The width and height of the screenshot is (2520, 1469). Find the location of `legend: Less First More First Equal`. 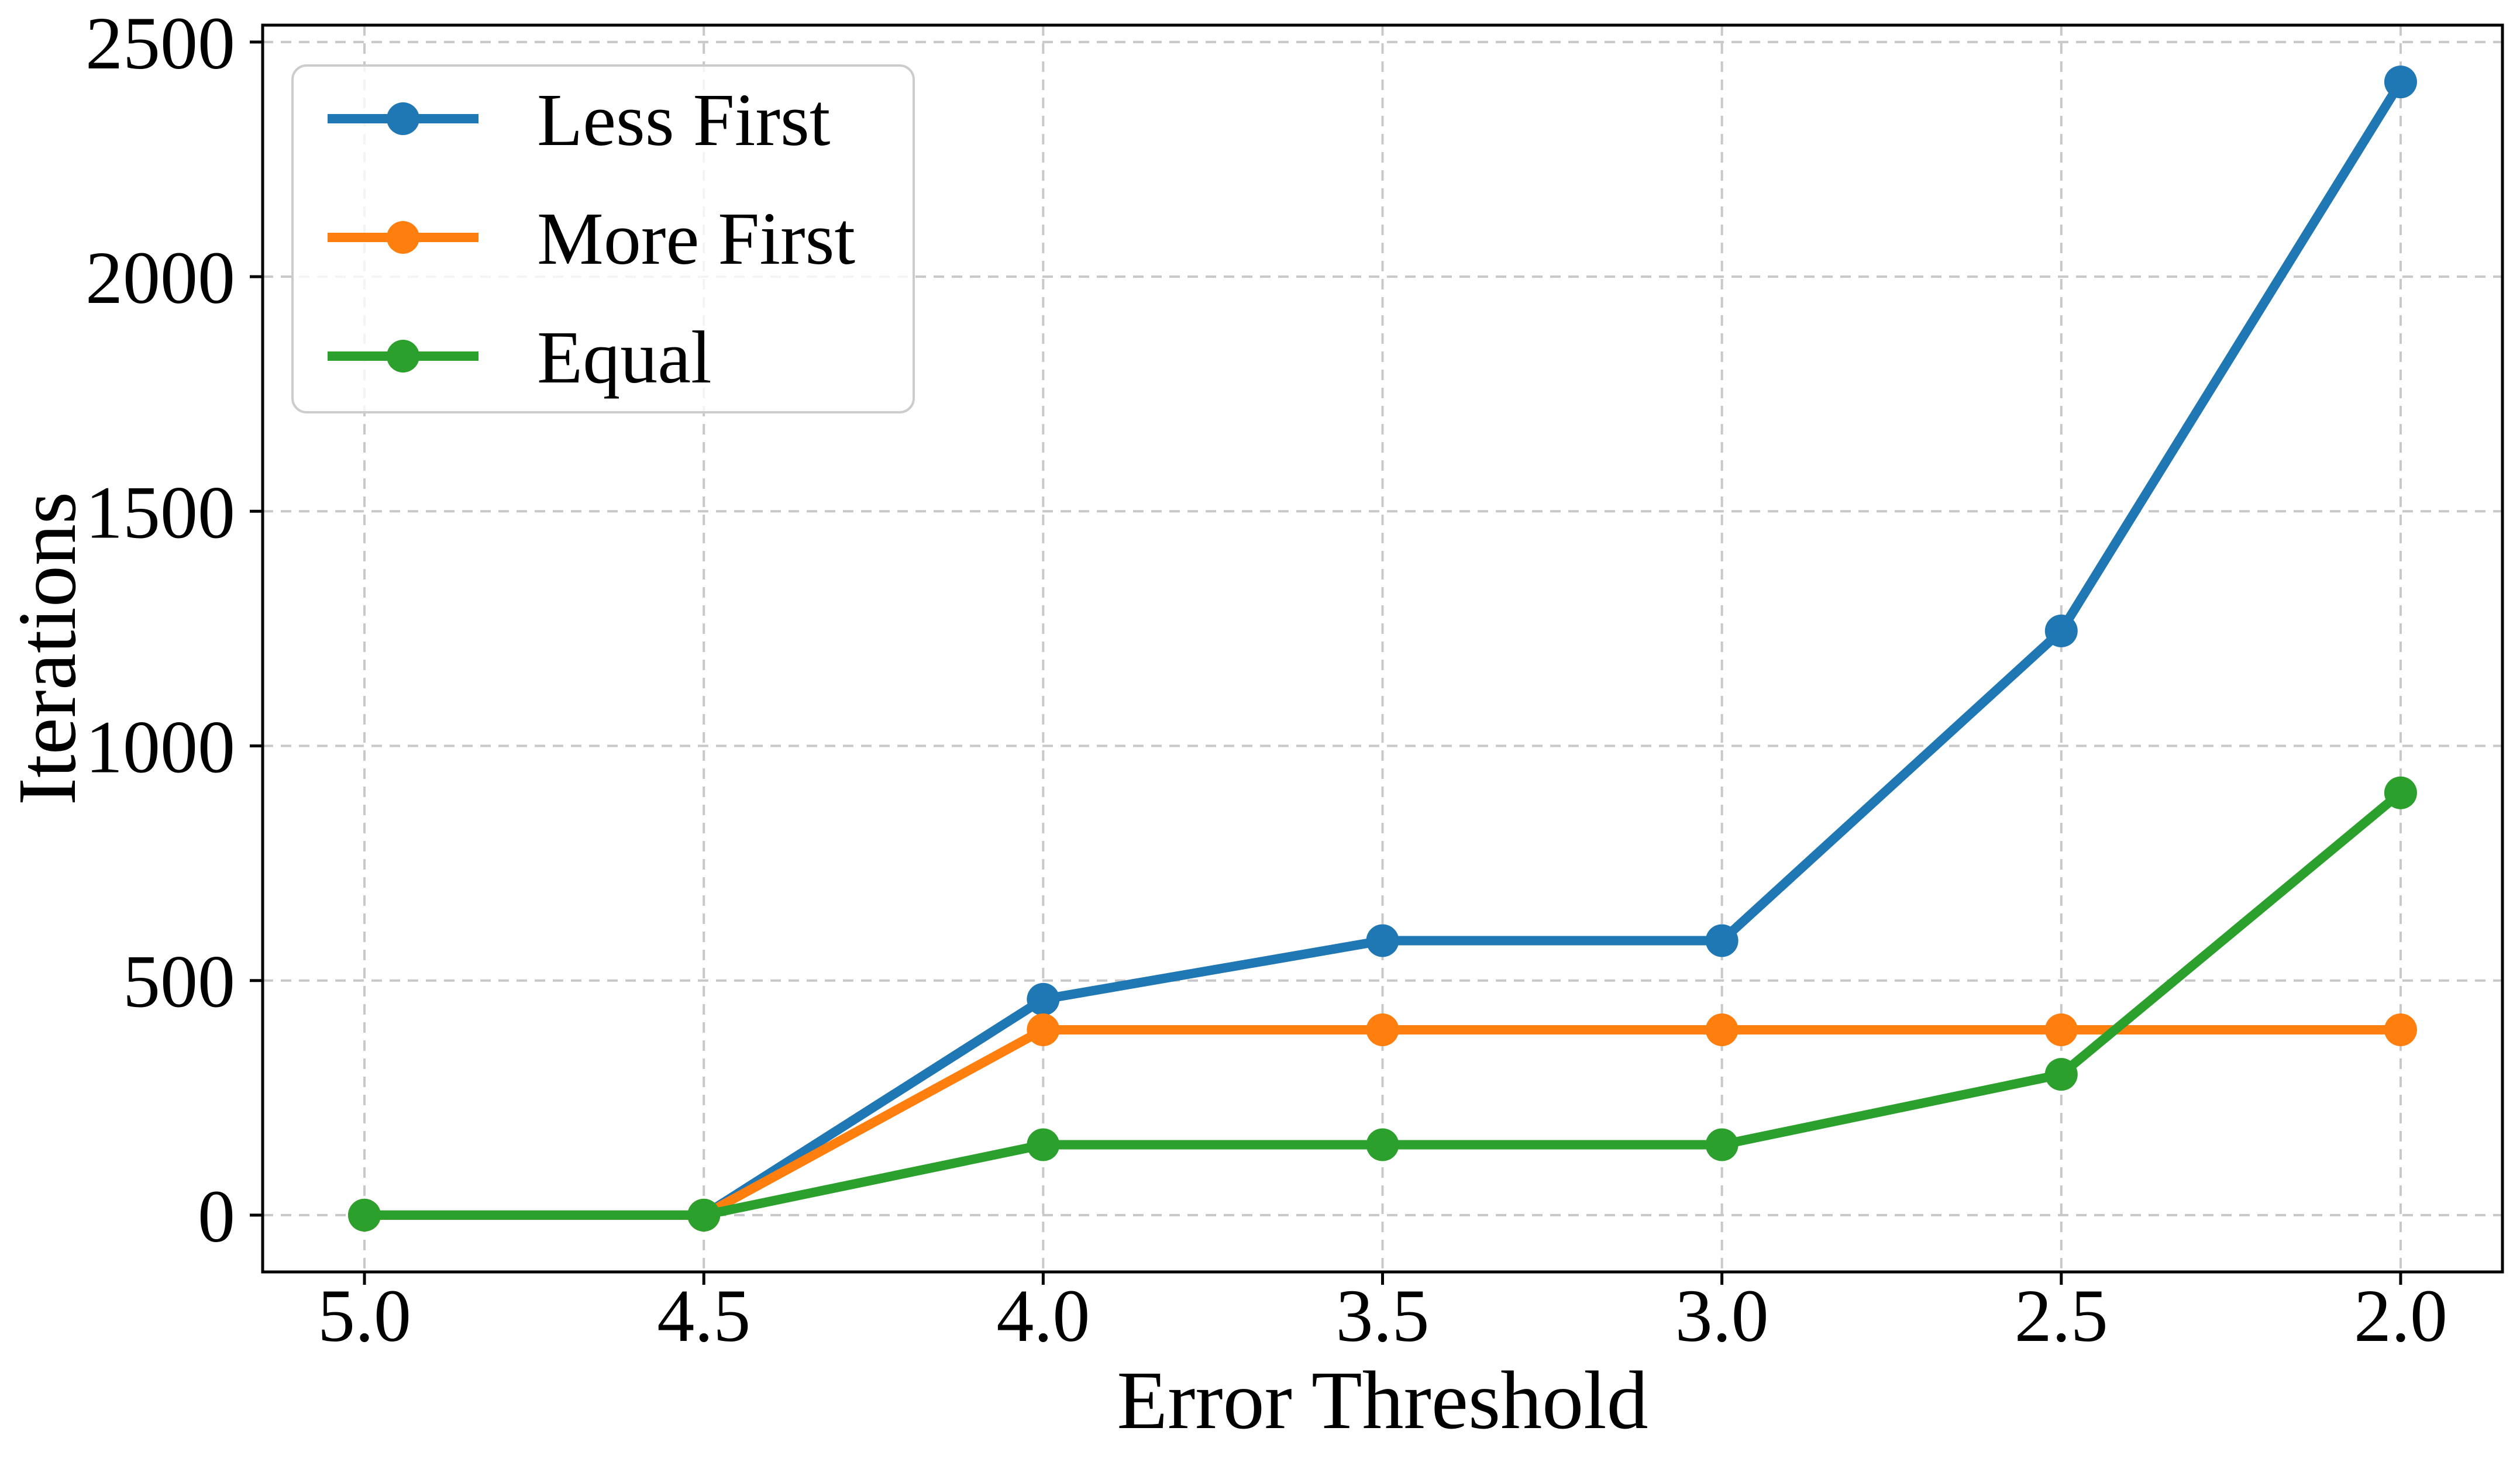

legend: Less First More First Equal is located at coordinates (603, 238).